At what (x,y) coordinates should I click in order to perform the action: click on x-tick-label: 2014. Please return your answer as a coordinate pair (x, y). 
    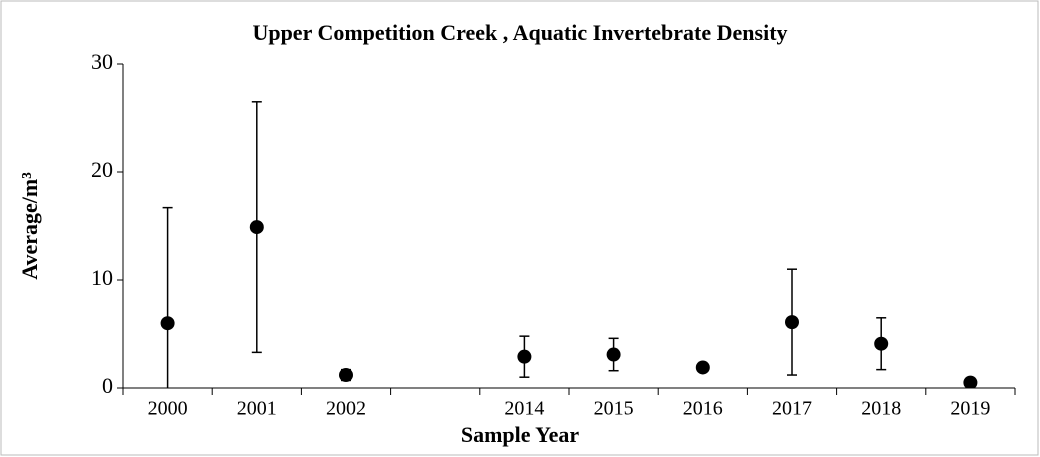
    Looking at the image, I should click on (524, 409).